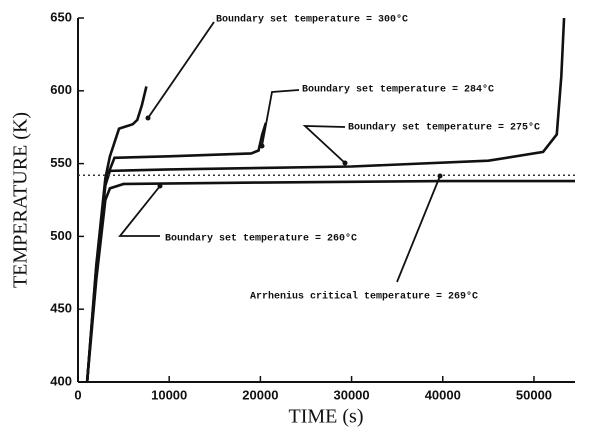 The height and width of the screenshot is (433, 598). I want to click on annotation: Boundary set temperature = 300°C, so click(312, 20).